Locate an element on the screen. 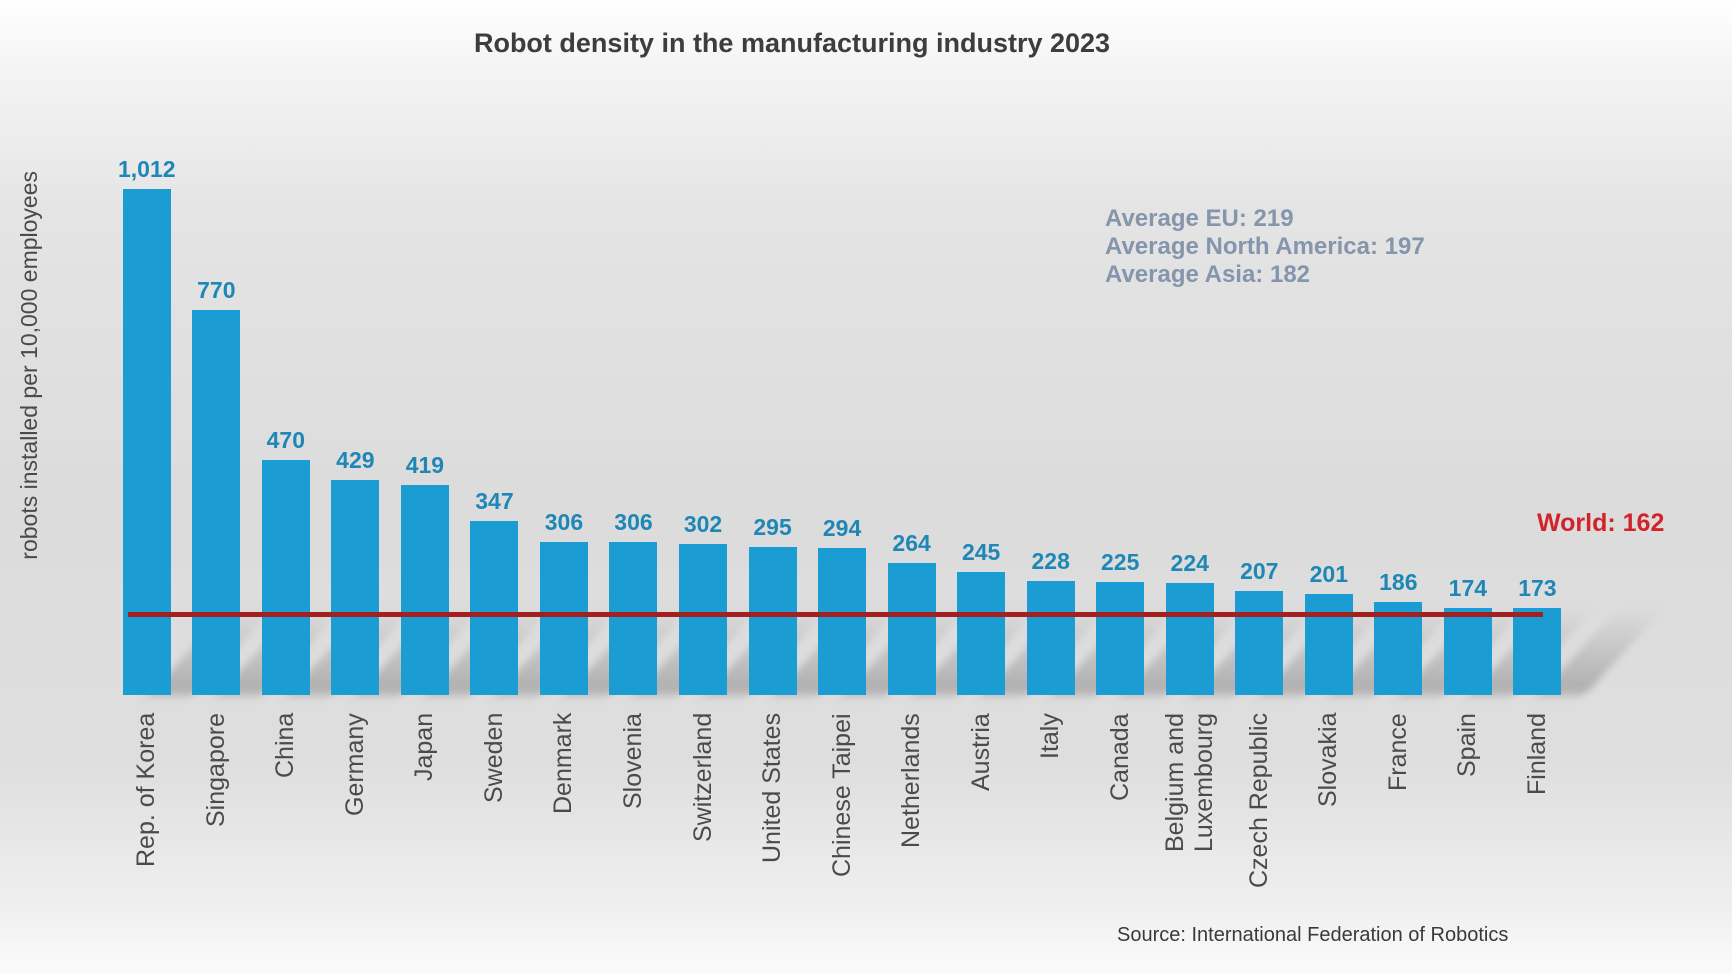 The height and width of the screenshot is (974, 1732). annotation-north-america: Average North America: 197 is located at coordinates (1265, 246).